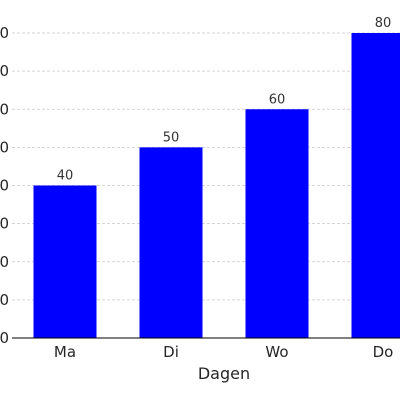 This screenshot has height=400, width=400. Describe the element at coordinates (383, 352) in the screenshot. I see `x-tick-label: Do` at that location.